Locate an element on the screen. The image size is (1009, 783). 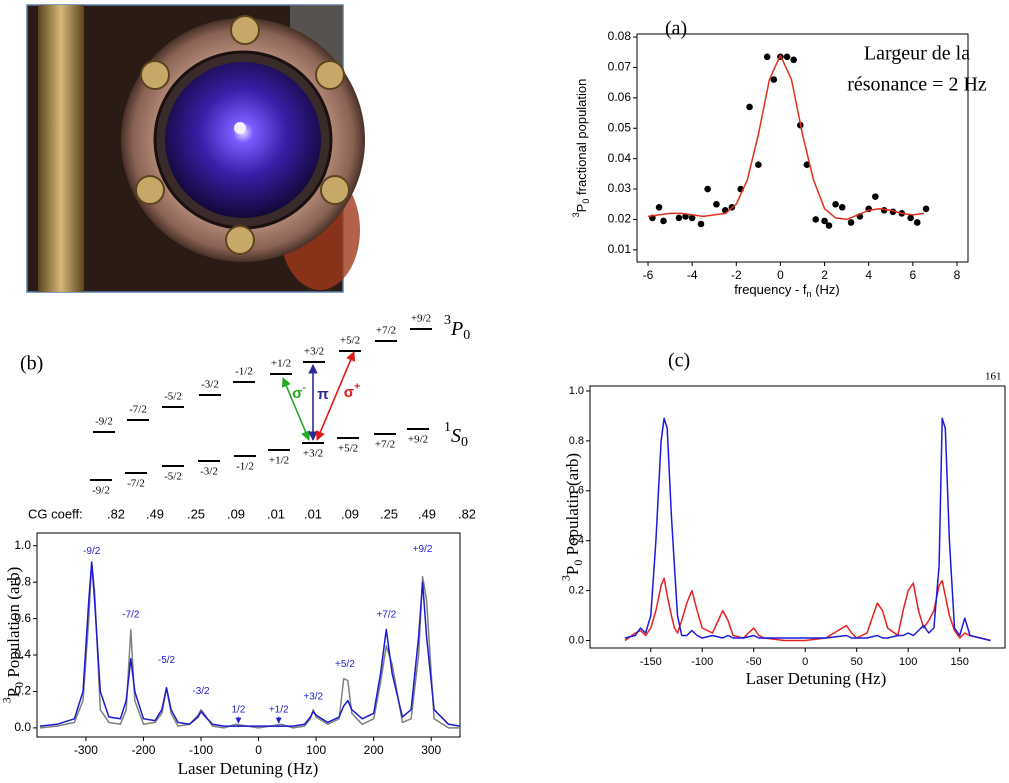
x-tick-label: 2 is located at coordinates (824, 275).